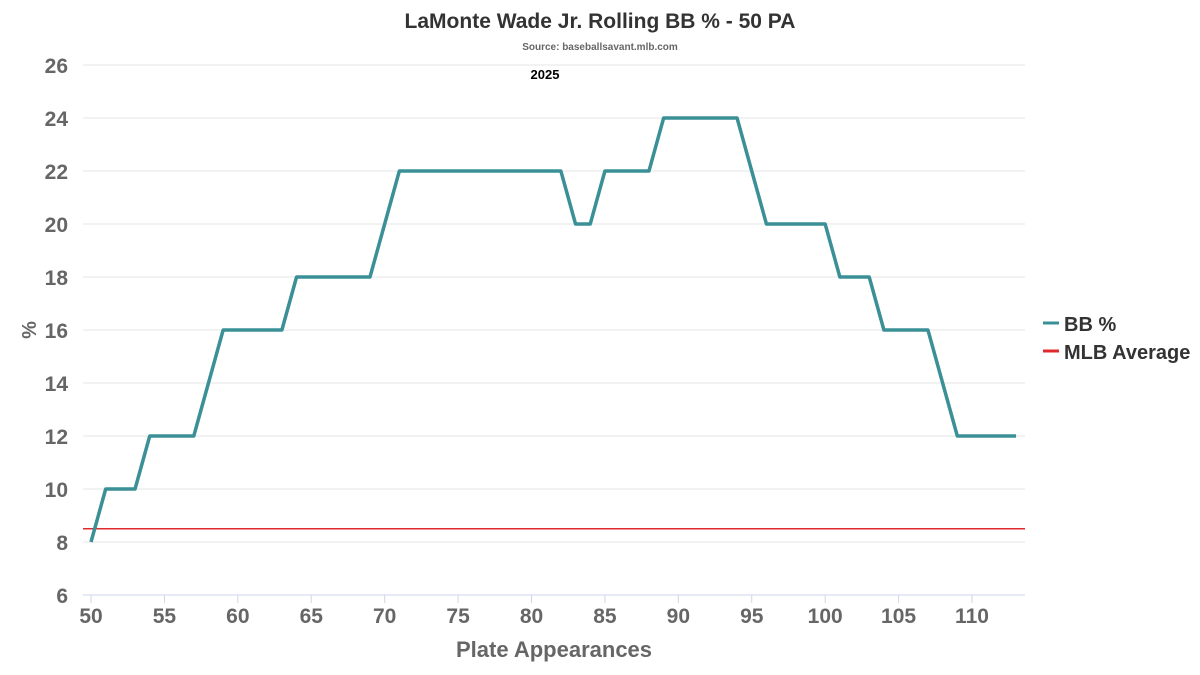 This screenshot has height=675, width=1200. What do you see at coordinates (1090, 325) in the screenshot?
I see `legend-label: BB %` at bounding box center [1090, 325].